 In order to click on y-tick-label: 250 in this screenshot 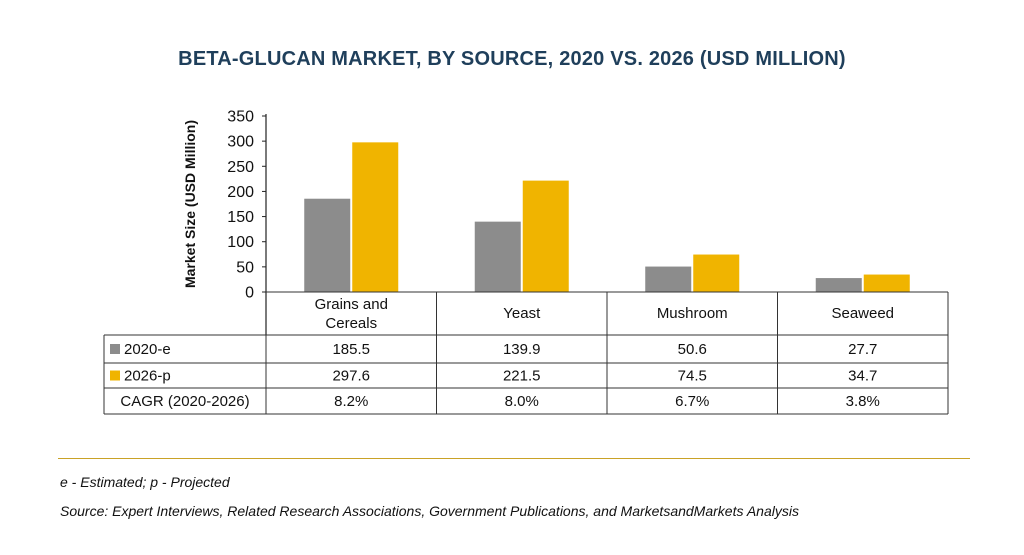, I will do `click(240, 167)`.